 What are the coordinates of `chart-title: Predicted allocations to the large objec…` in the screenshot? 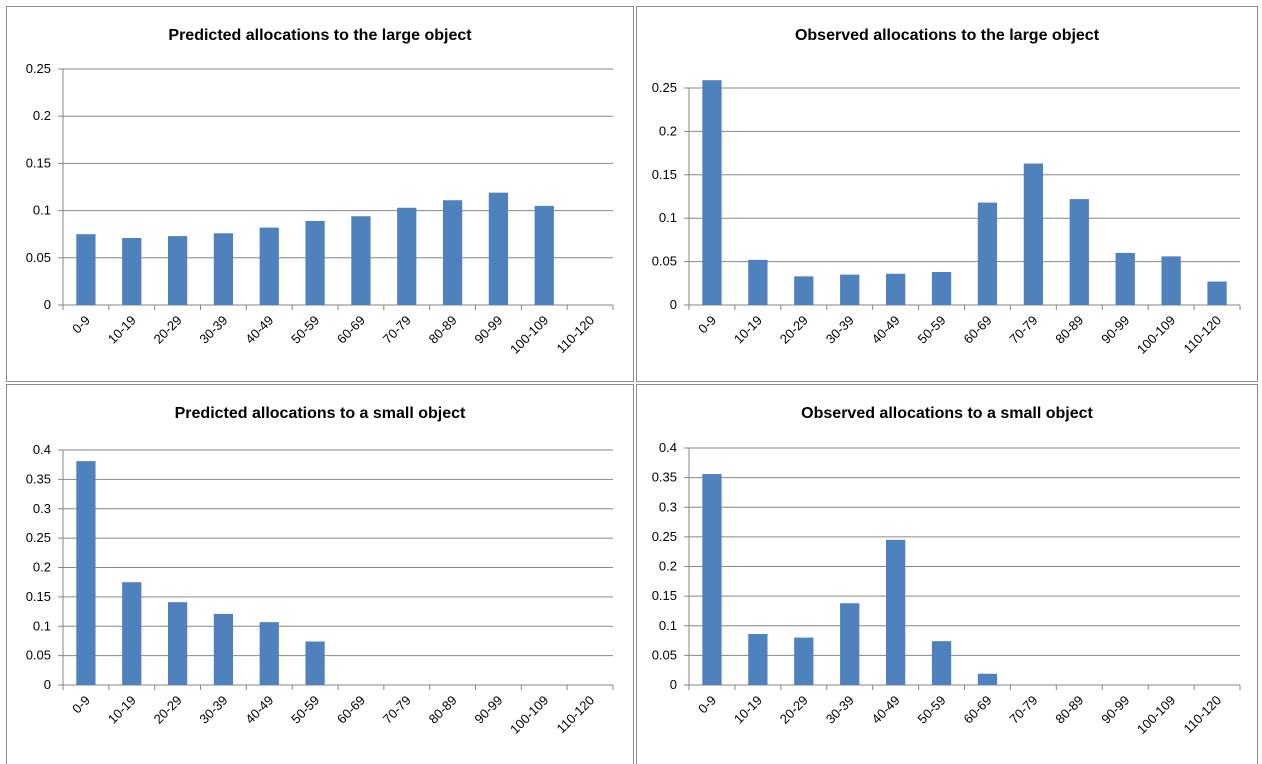 It's located at (320, 35).